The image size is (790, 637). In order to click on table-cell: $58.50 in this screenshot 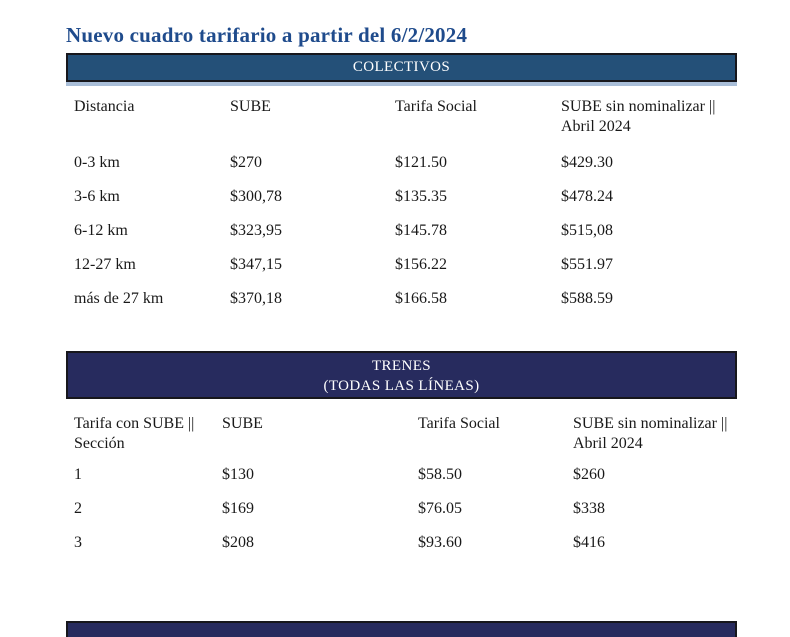, I will do `click(440, 474)`.